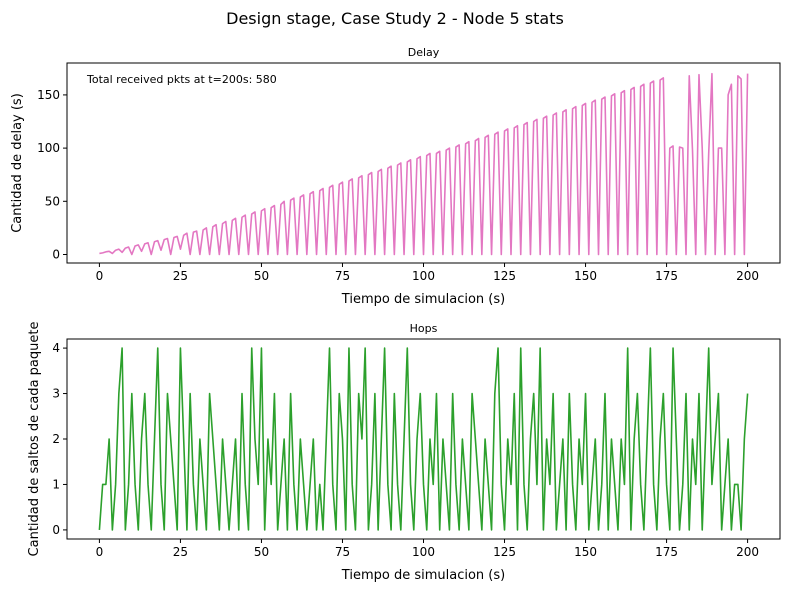  Describe the element at coordinates (100, 276) in the screenshot. I see `delay-x-tick-label: 0` at that location.